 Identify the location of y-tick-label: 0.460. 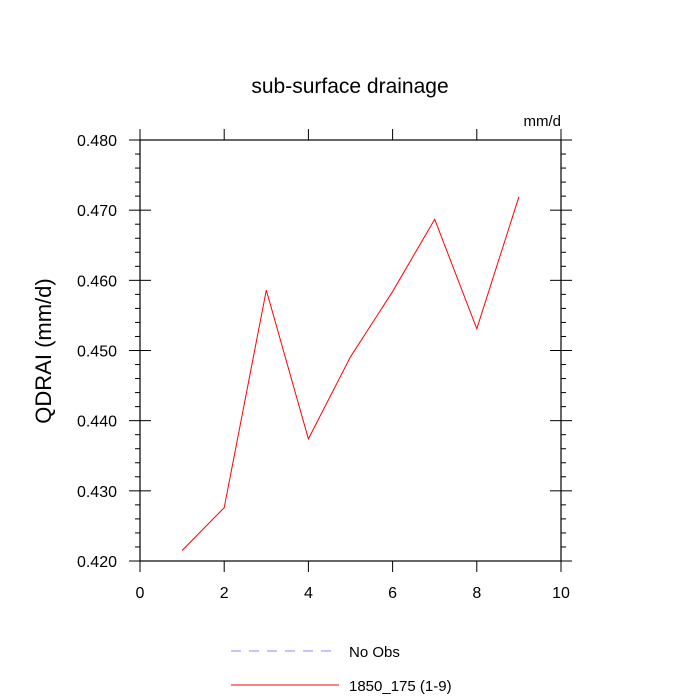
(97, 281).